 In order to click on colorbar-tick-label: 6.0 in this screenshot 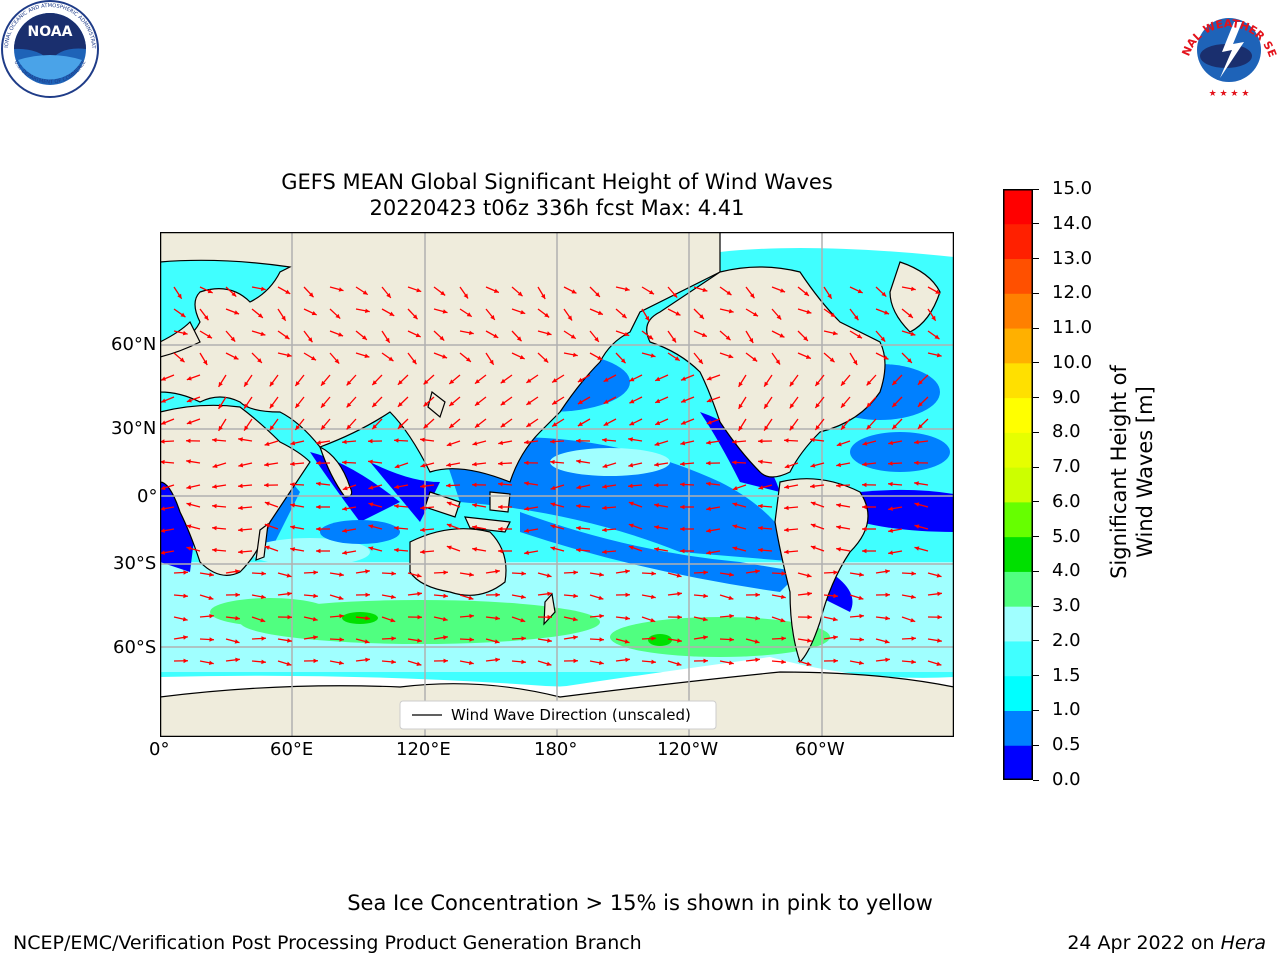, I will do `click(1066, 501)`.